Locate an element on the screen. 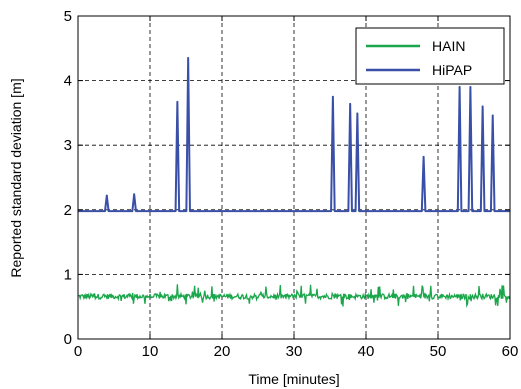 The width and height of the screenshot is (521, 389). y-tick-label: 0 is located at coordinates (68, 339).